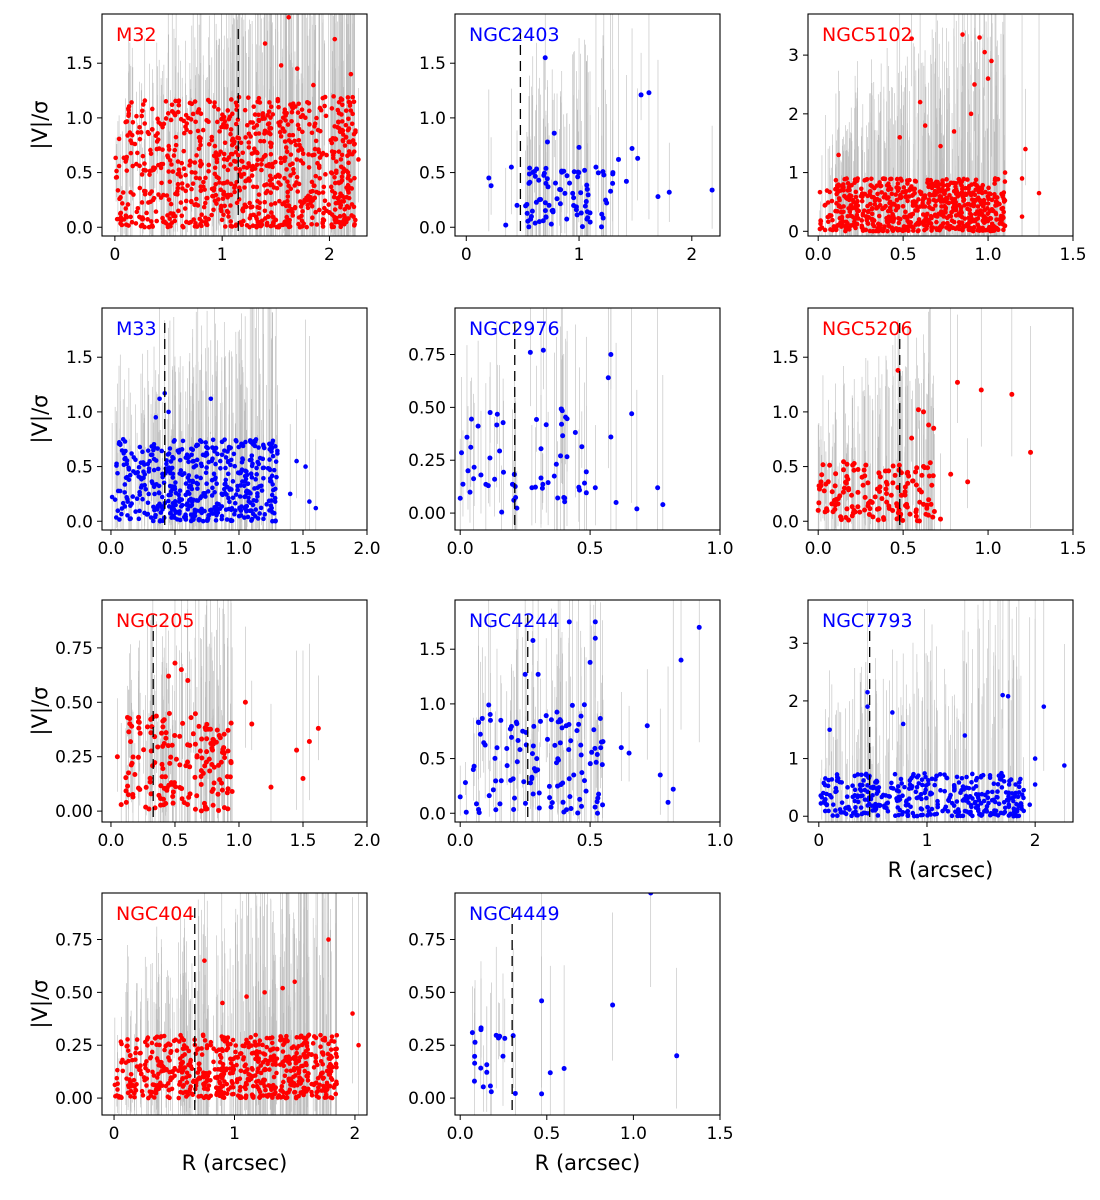 The height and width of the screenshot is (1200, 1100). What do you see at coordinates (785, 413) in the screenshot?
I see `y-tick-label: 1.0` at bounding box center [785, 413].